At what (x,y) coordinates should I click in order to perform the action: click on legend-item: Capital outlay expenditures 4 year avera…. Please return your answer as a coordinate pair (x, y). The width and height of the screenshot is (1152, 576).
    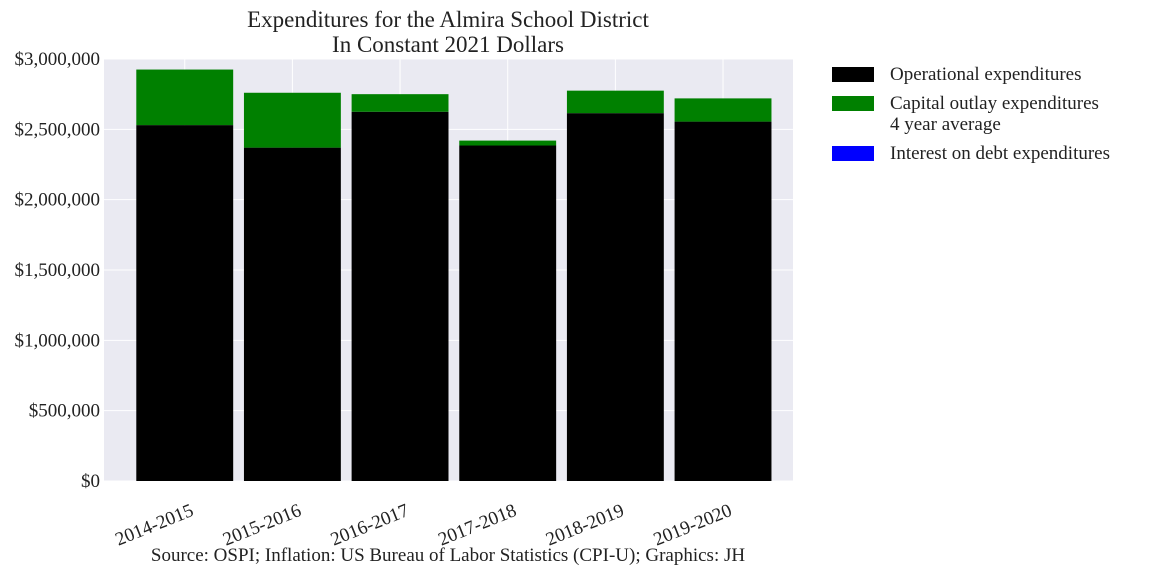
    Looking at the image, I should click on (987, 114).